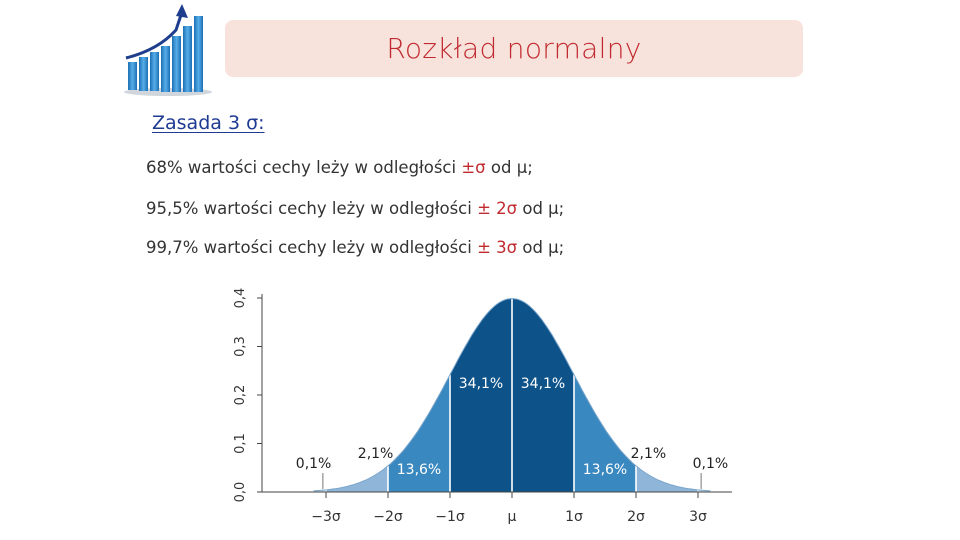 The height and width of the screenshot is (540, 960). What do you see at coordinates (388, 517) in the screenshot?
I see `x-tick-label: −2σ` at bounding box center [388, 517].